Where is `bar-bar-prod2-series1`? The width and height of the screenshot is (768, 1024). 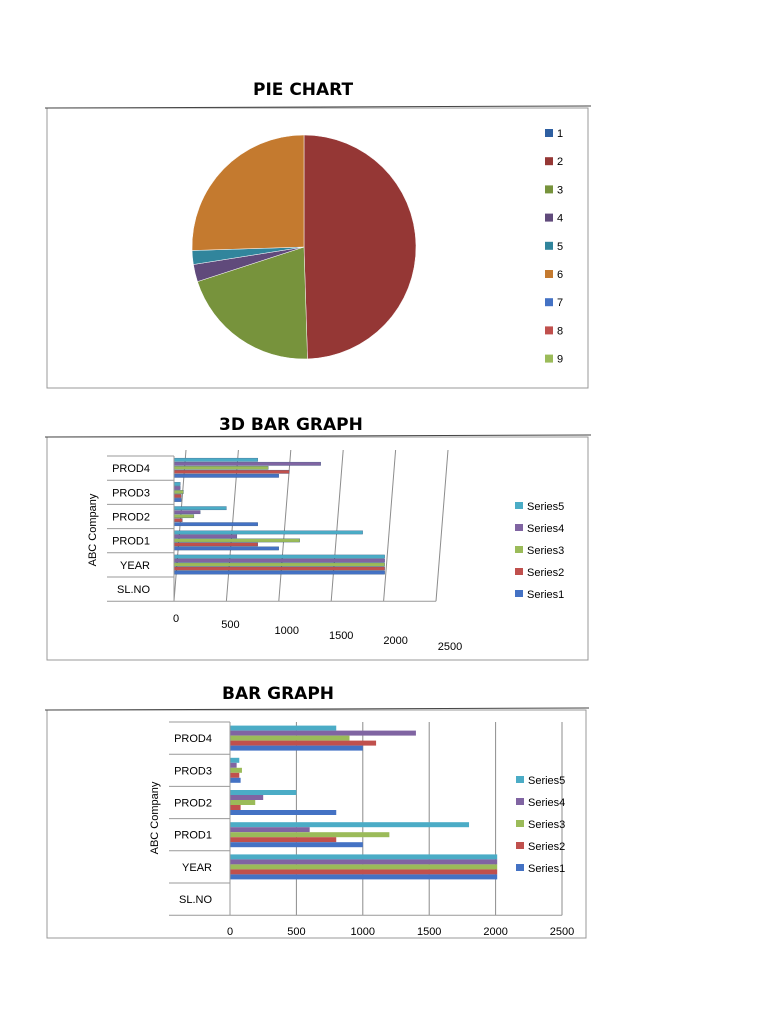
bar-bar-prod2-series1 is located at coordinates (283, 812).